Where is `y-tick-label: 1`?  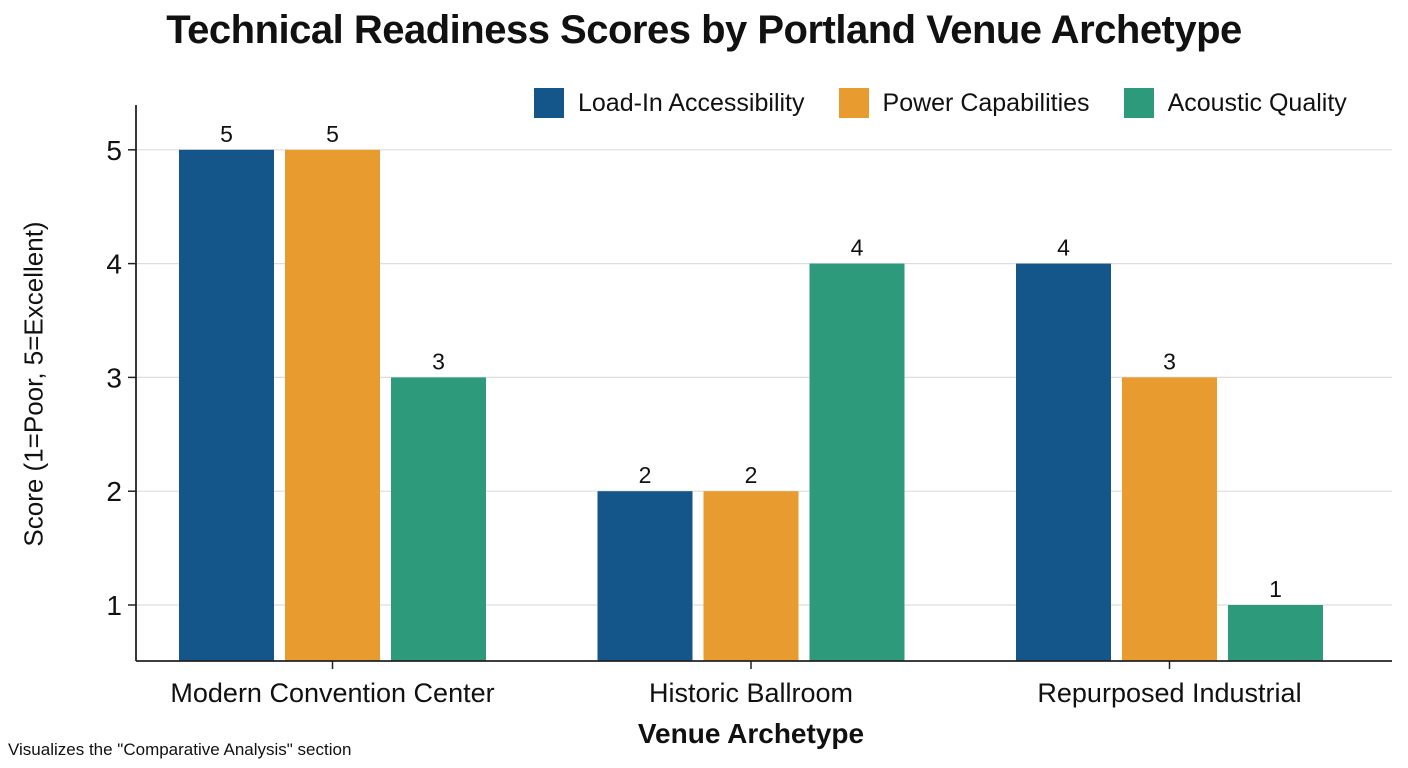
y-tick-label: 1 is located at coordinates (114, 605).